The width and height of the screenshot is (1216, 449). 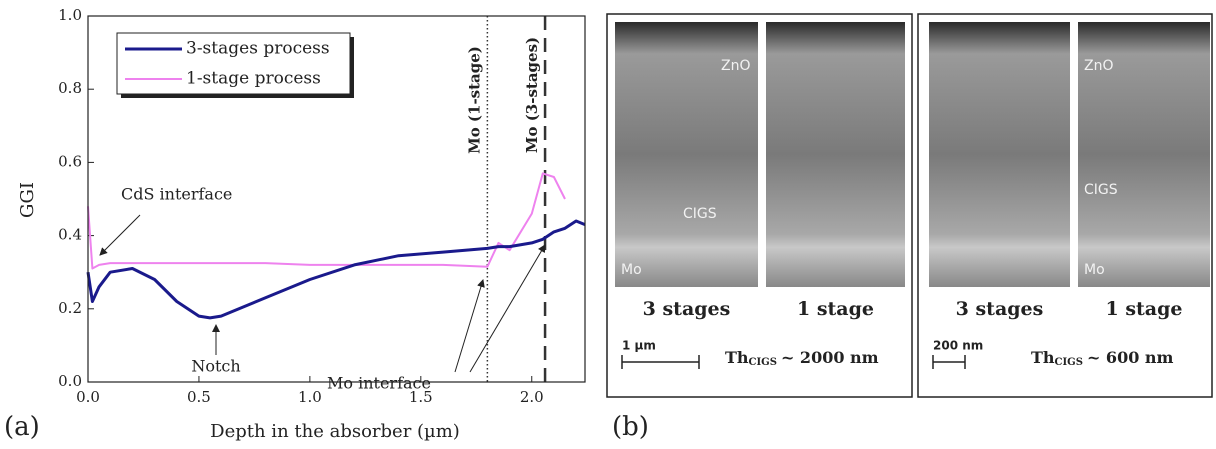 What do you see at coordinates (176, 194) in the screenshot?
I see `annotation: CdS interface` at bounding box center [176, 194].